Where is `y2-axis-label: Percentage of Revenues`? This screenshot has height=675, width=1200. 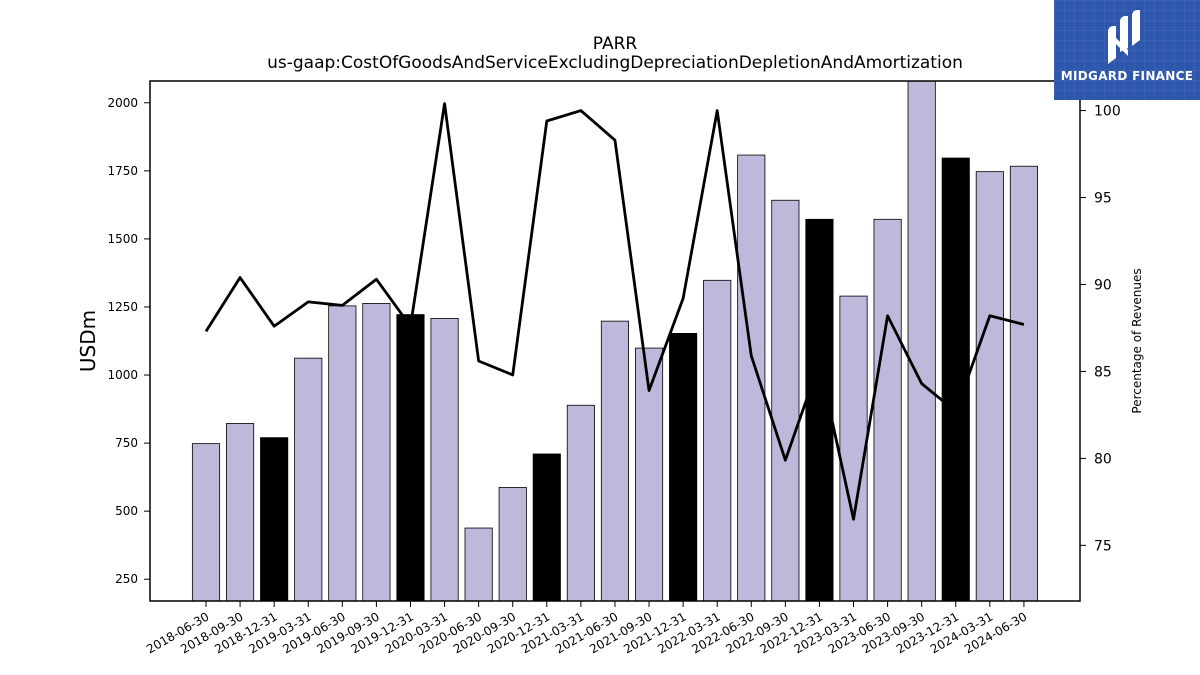
y2-axis-label: Percentage of Revenues is located at coordinates (1137, 340).